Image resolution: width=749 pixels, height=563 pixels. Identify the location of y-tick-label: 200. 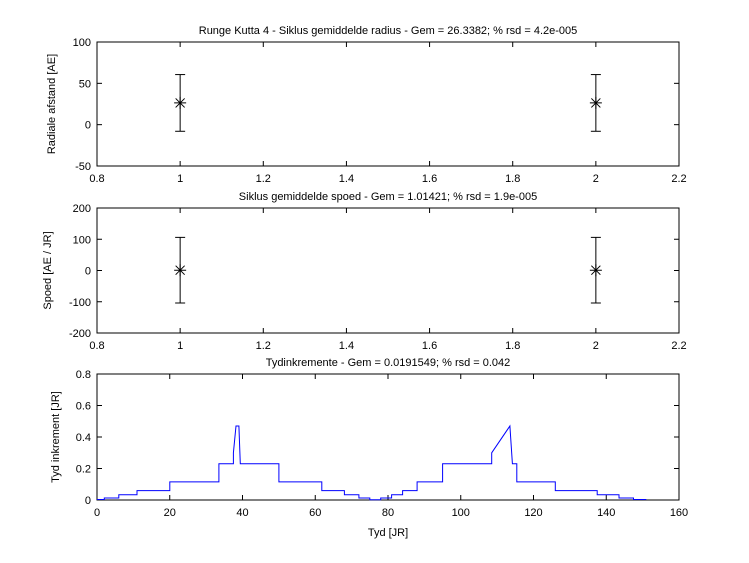
(82, 209).